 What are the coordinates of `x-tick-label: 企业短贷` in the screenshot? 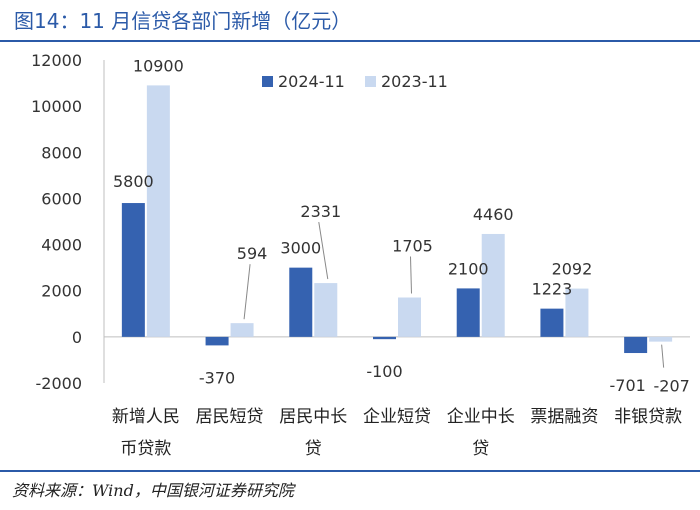 It's located at (397, 417).